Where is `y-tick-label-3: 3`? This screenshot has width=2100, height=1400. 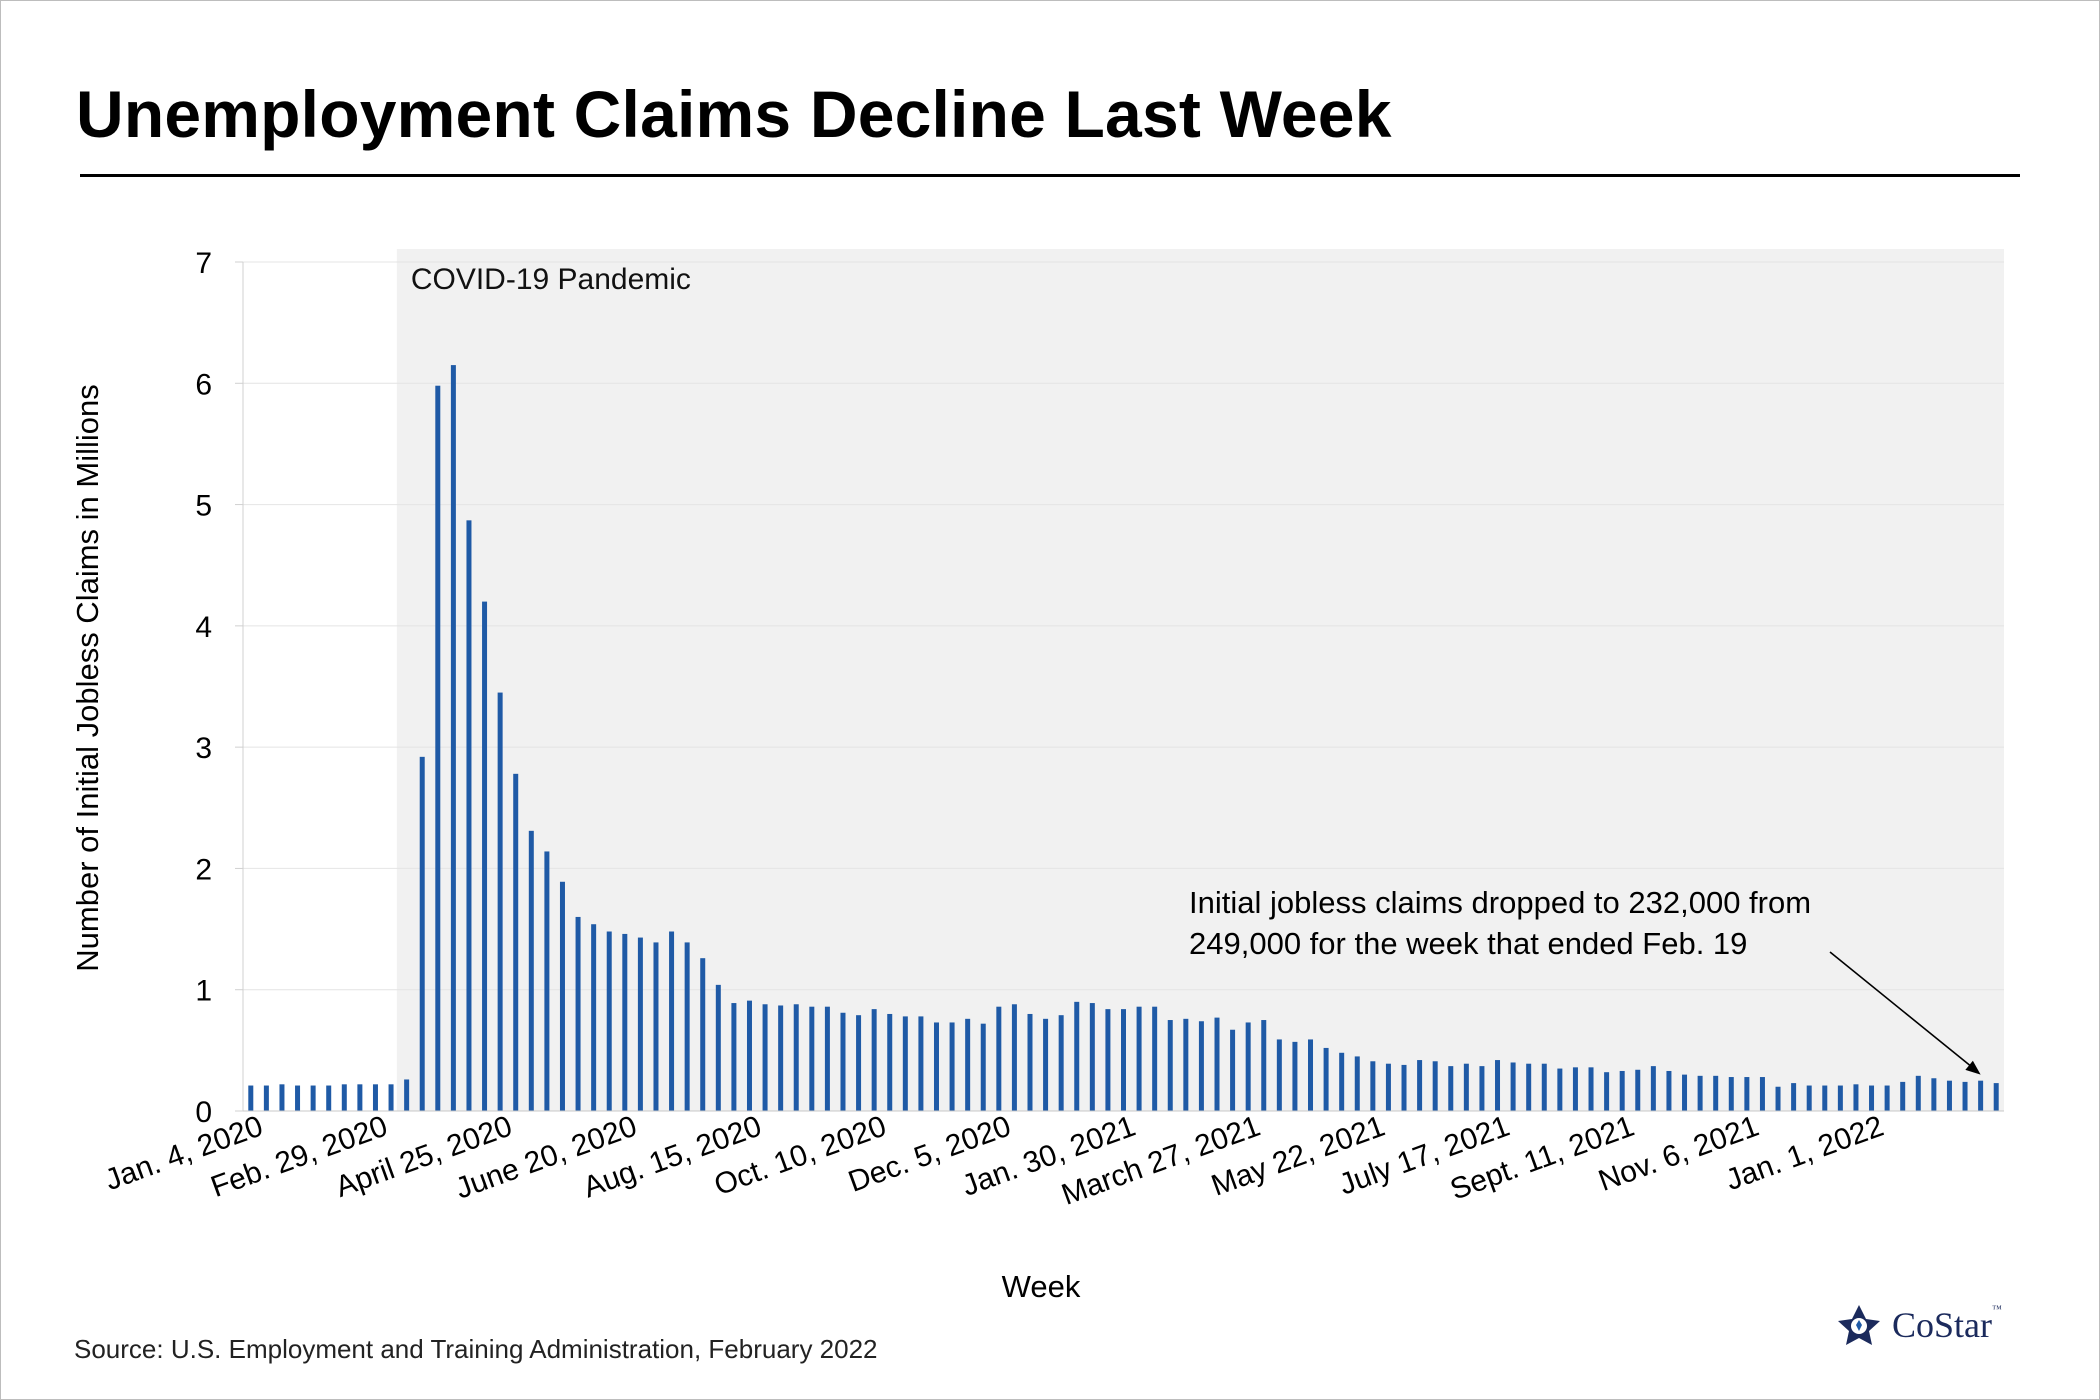 y-tick-label-3: 3 is located at coordinates (203, 748).